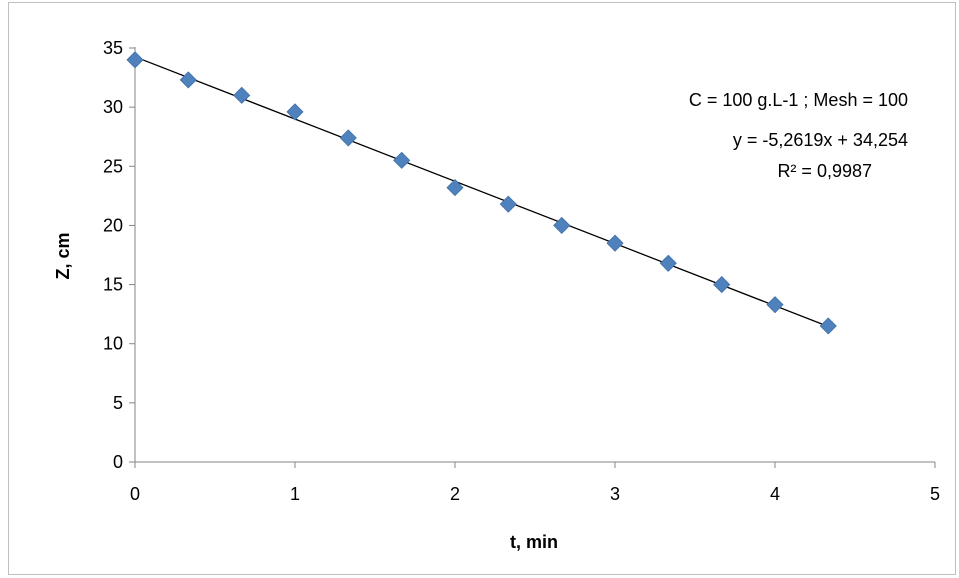 The height and width of the screenshot is (578, 959). I want to click on y-tick-label: 0, so click(118, 462).